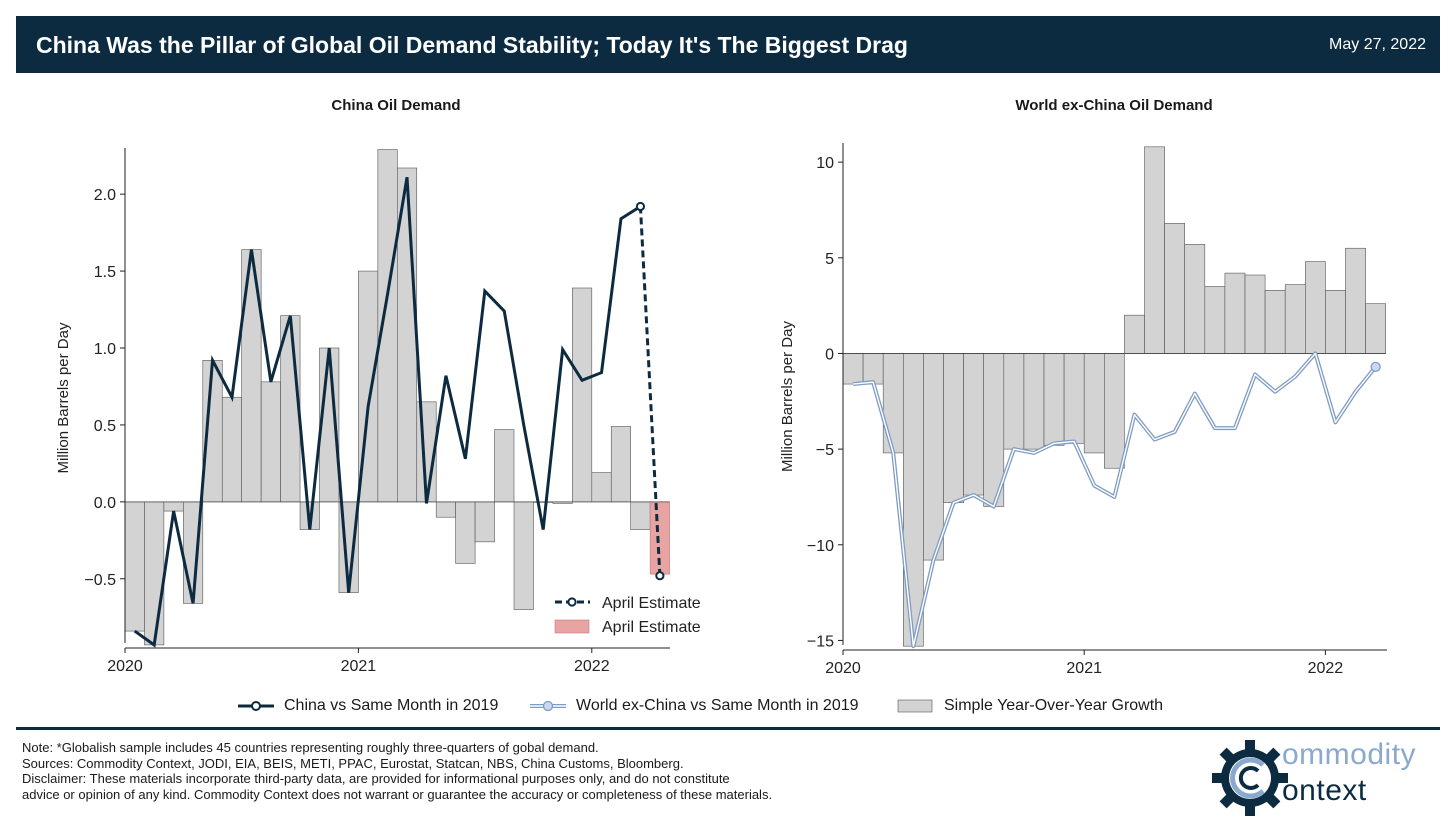 This screenshot has width=1456, height=831. What do you see at coordinates (572, 602) in the screenshot?
I see `inset-legend-marker-icon` at bounding box center [572, 602].